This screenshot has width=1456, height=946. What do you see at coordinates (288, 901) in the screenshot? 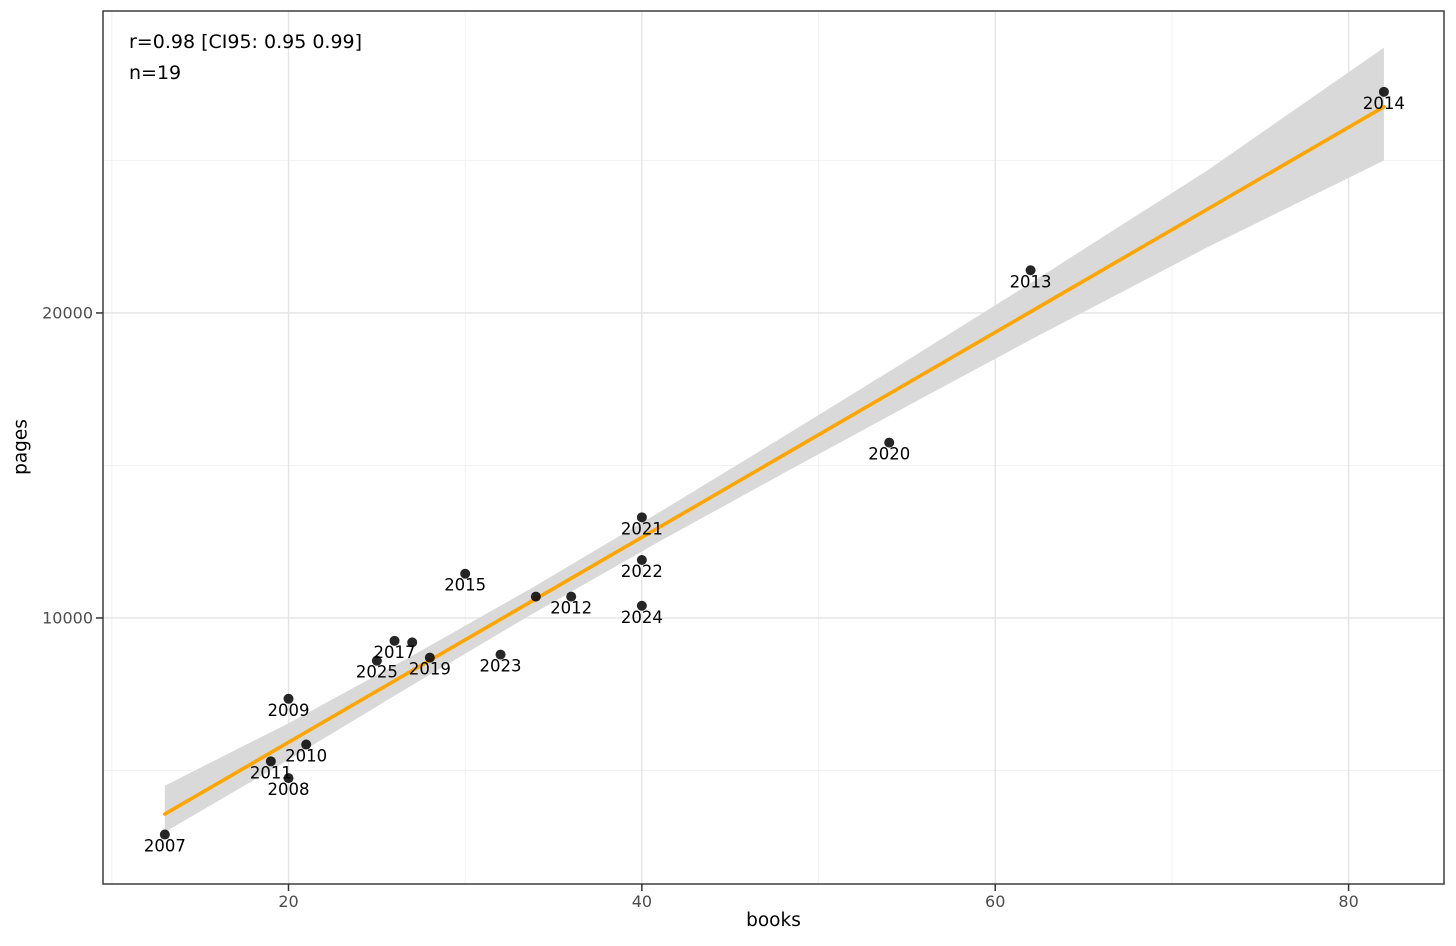
I see `x-axis-tick-label: 20` at bounding box center [288, 901].